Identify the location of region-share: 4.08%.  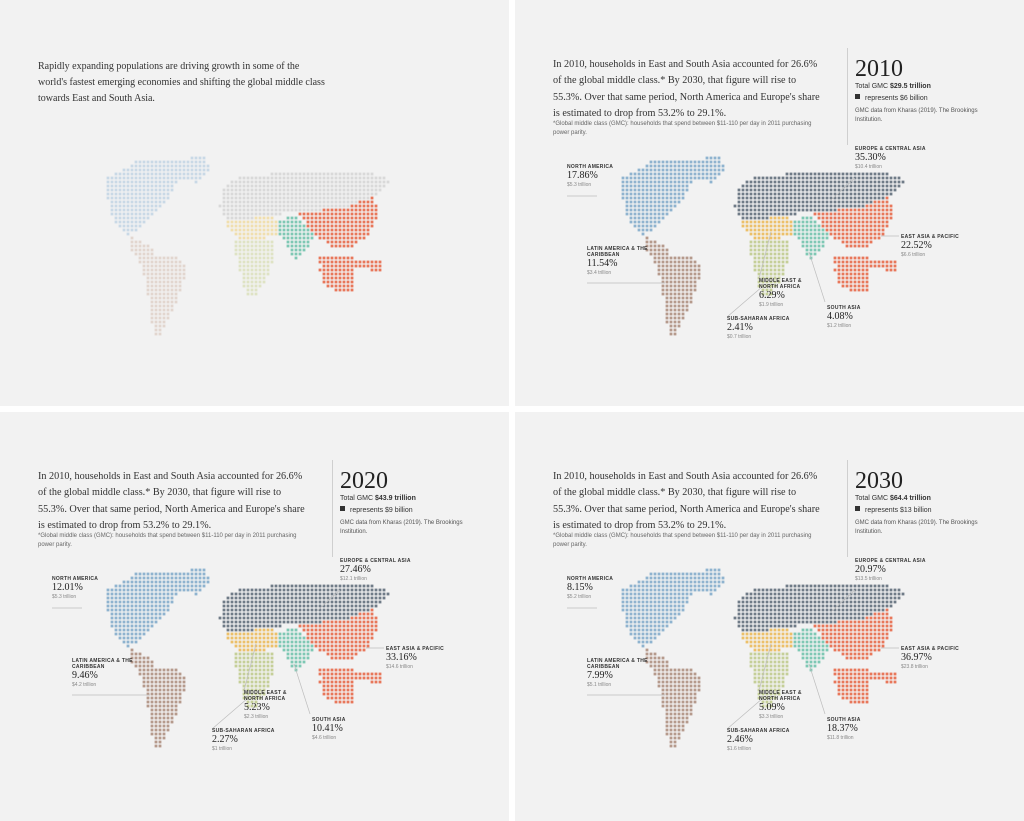
(840, 316).